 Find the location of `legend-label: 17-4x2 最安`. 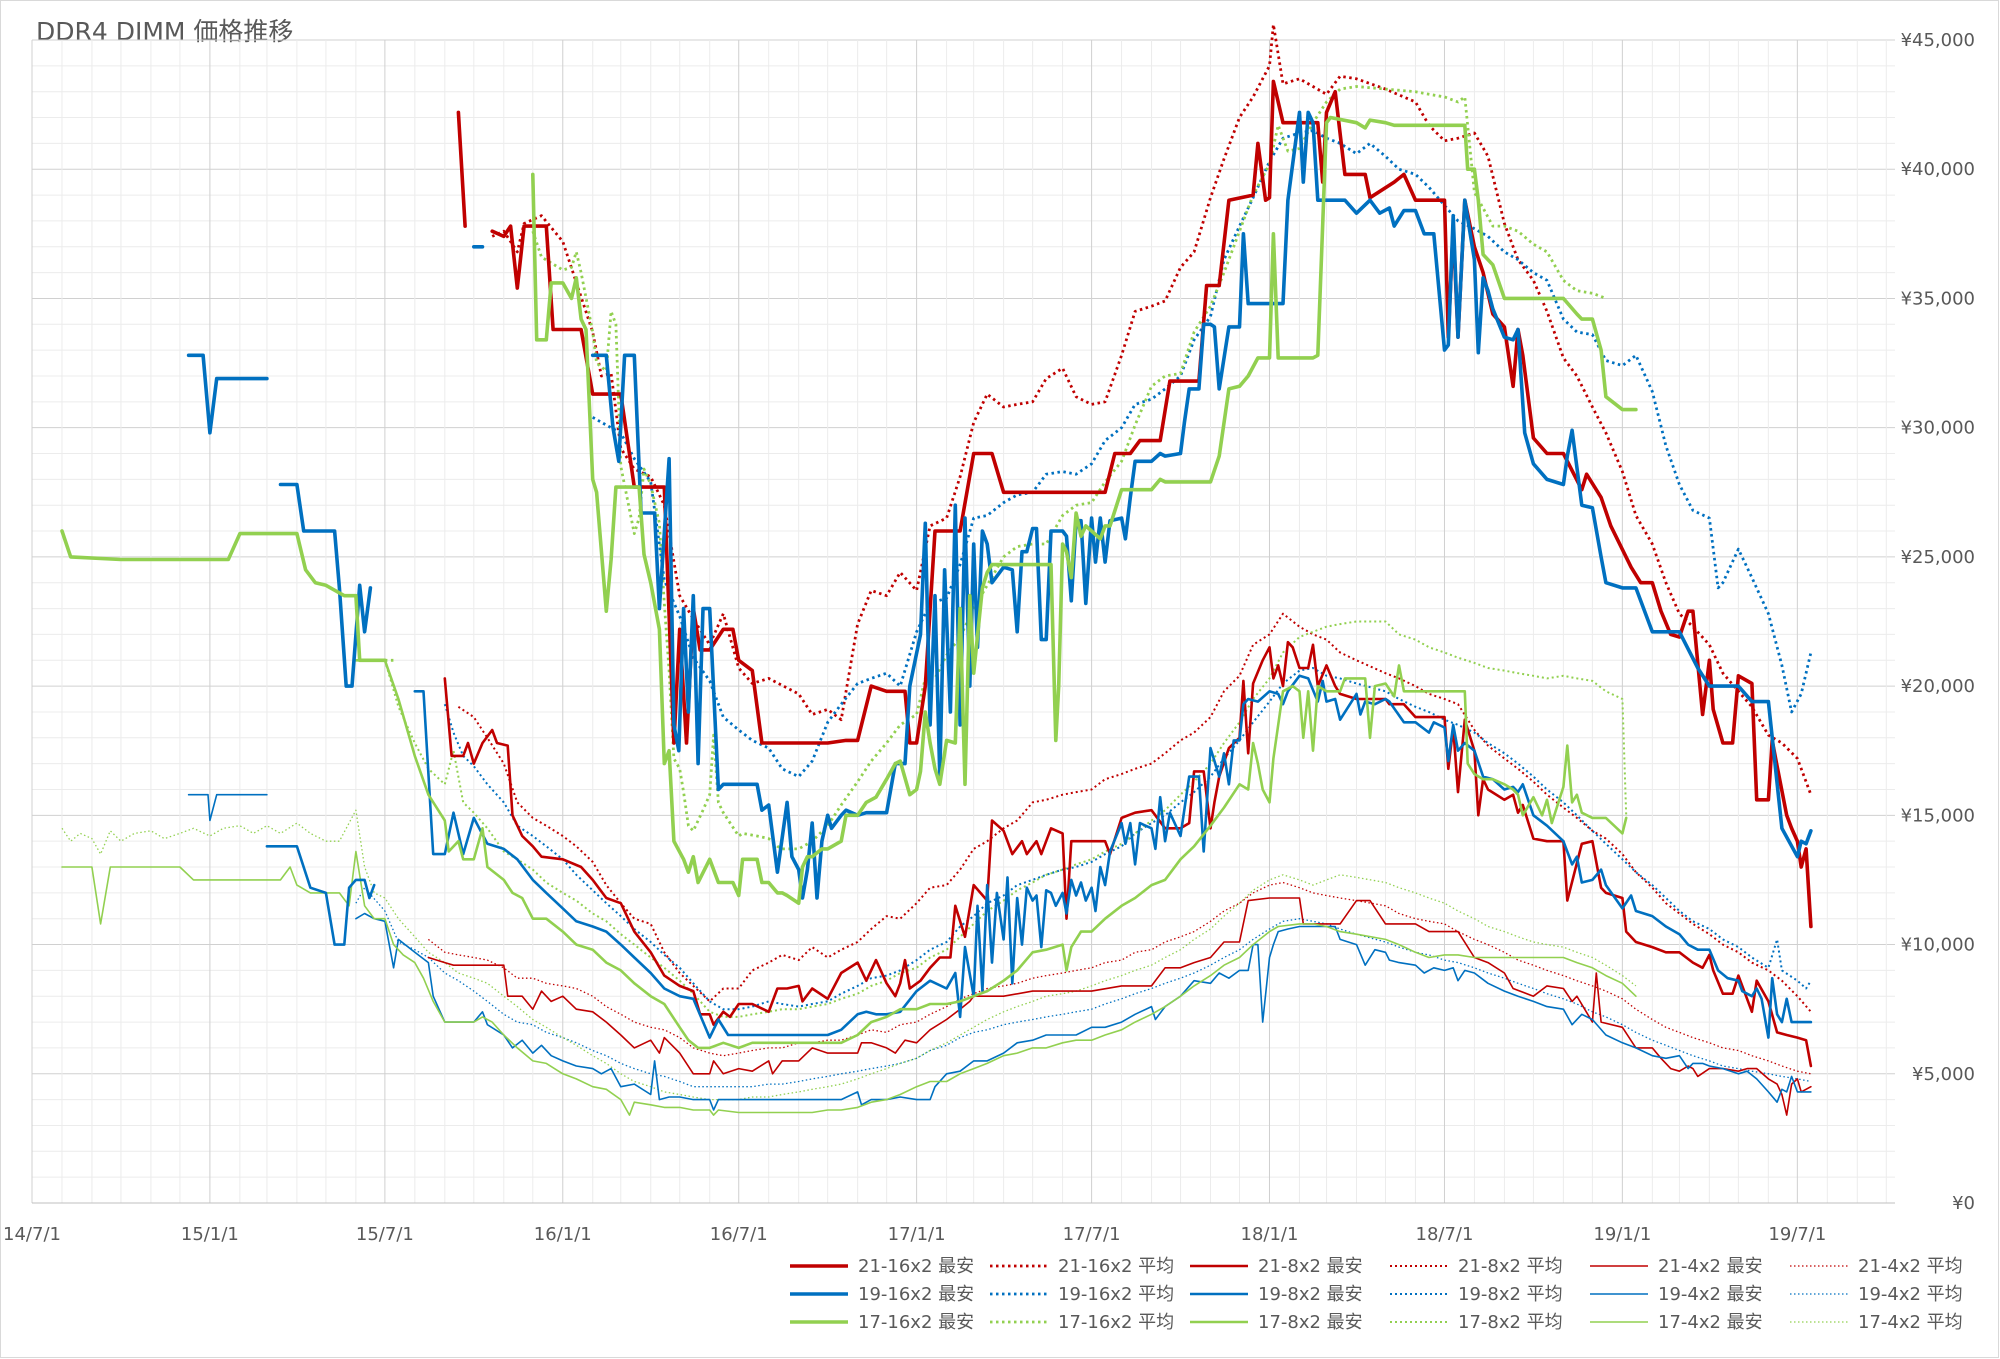

legend-label: 17-4x2 最安 is located at coordinates (1710, 1322).